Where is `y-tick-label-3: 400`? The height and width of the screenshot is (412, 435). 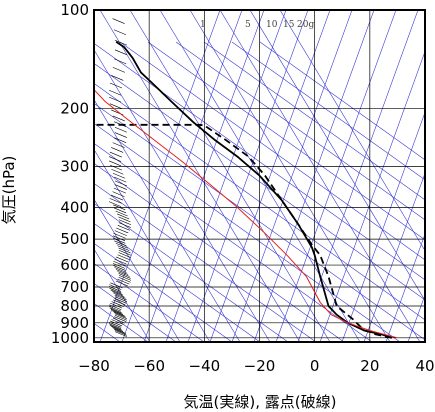 y-tick-label-3: 400 is located at coordinates (74, 207).